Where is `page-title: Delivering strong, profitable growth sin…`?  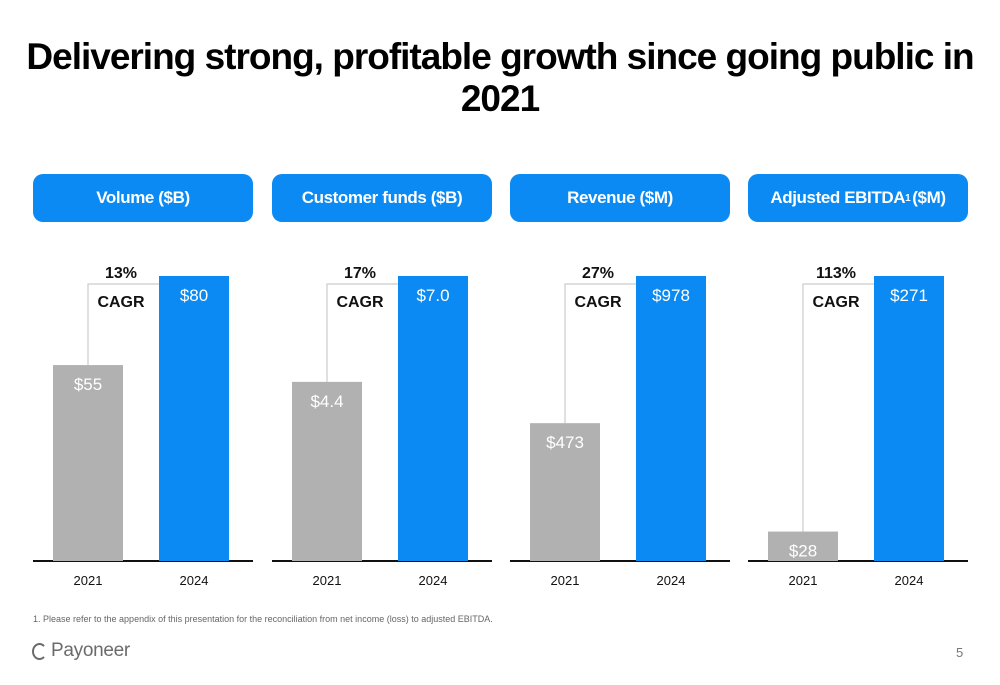 page-title: Delivering strong, profitable growth sin… is located at coordinates (500, 77).